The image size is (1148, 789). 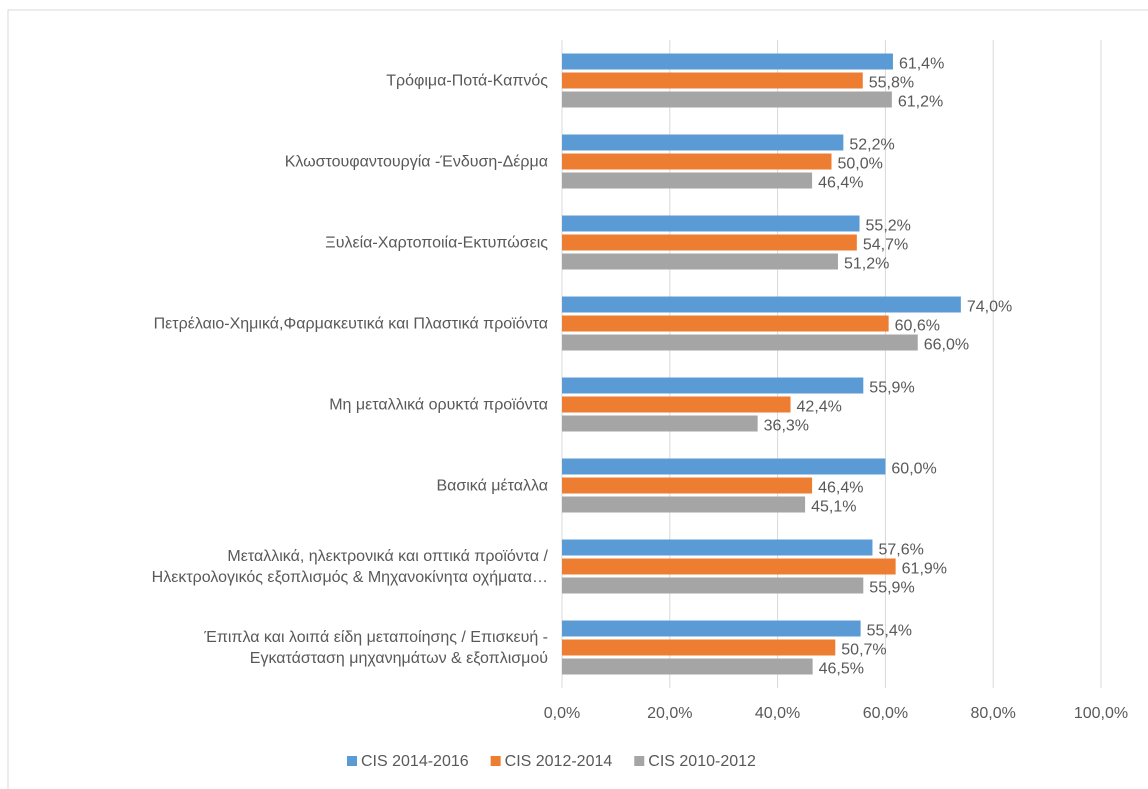 What do you see at coordinates (924, 569) in the screenshot?
I see `data-label: 61,9%` at bounding box center [924, 569].